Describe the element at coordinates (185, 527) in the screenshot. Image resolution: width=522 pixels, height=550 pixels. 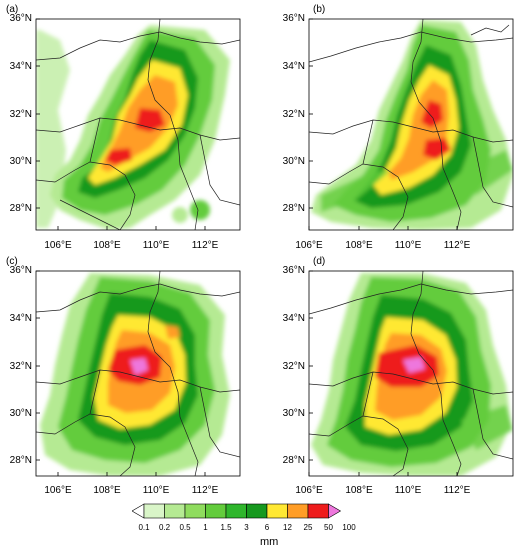
I see `colorbar-tick-label: 0.5` at that location.